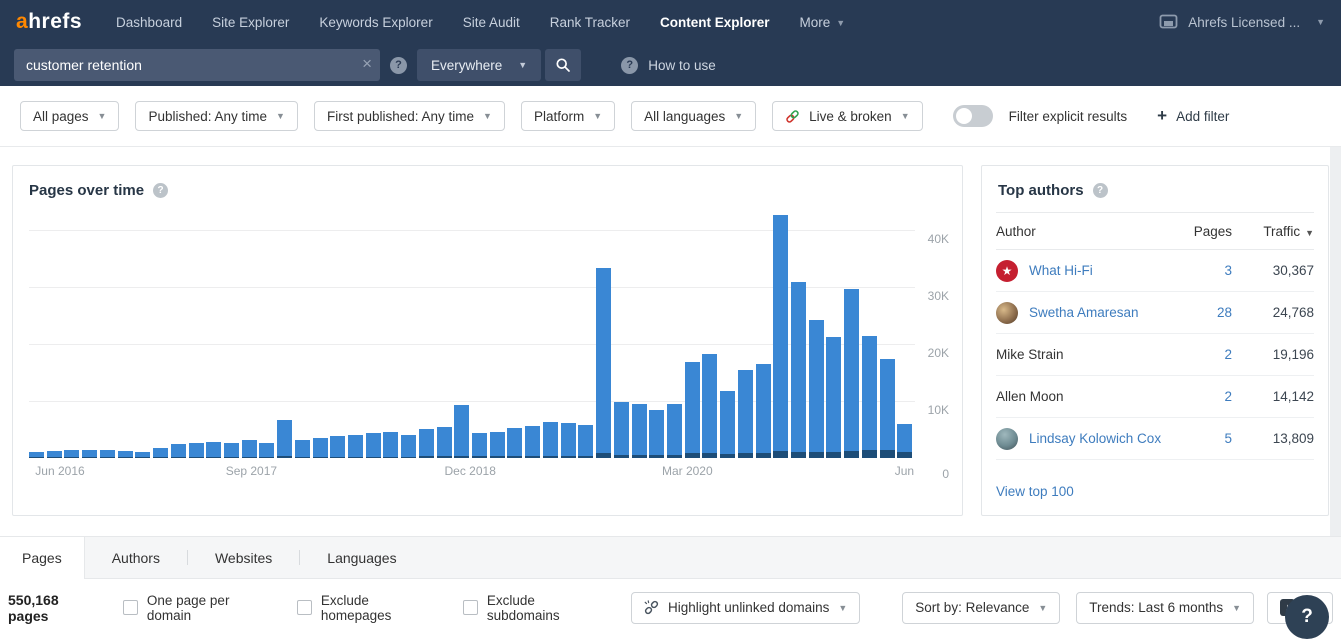 The height and width of the screenshot is (639, 1341). Describe the element at coordinates (1095, 438) in the screenshot. I see `author-link: Lindsay Kolowich Cox` at that location.